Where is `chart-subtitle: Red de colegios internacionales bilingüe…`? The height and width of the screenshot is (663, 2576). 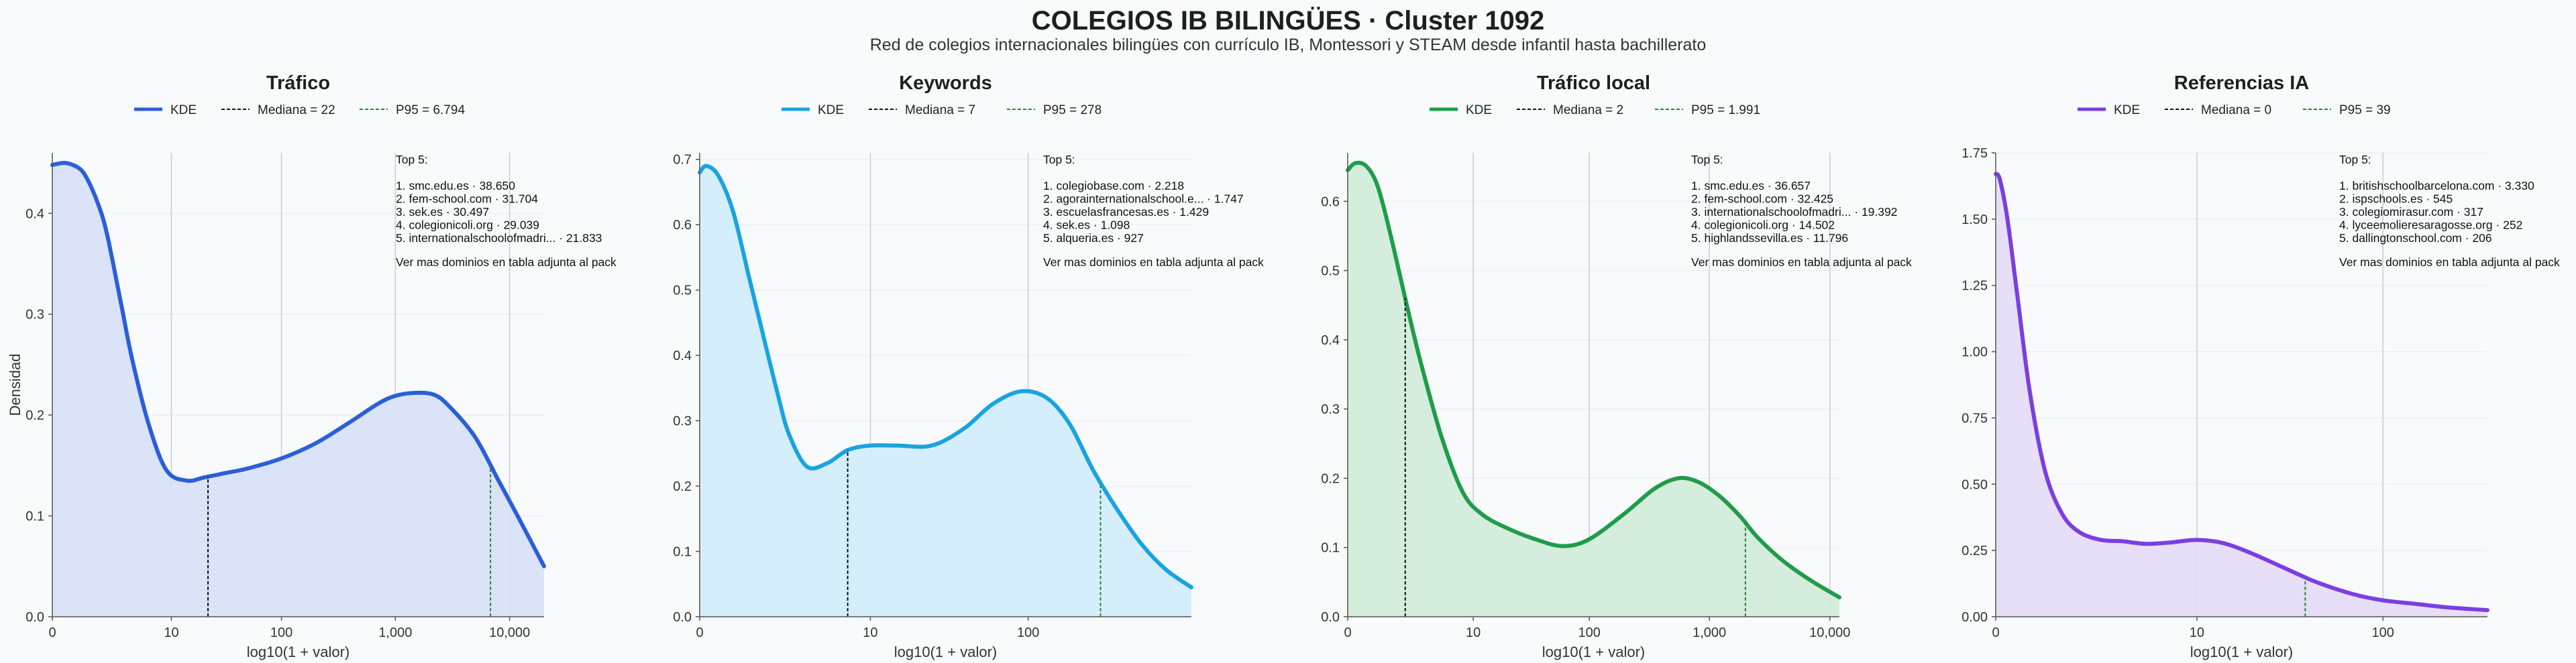 chart-subtitle: Red de colegios internacionales bilingüe… is located at coordinates (1288, 45).